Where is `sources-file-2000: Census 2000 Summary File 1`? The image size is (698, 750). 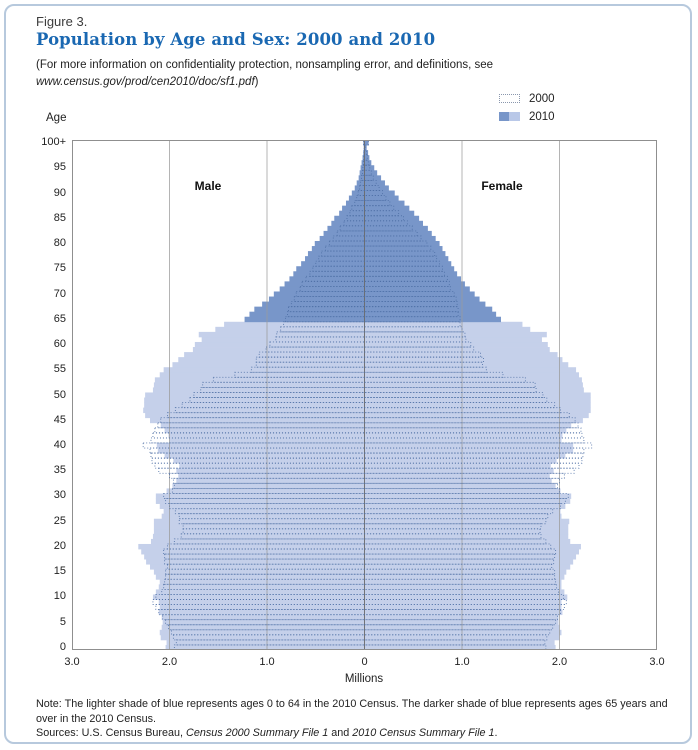 sources-file-2000: Census 2000 Summary File 1 is located at coordinates (257, 733).